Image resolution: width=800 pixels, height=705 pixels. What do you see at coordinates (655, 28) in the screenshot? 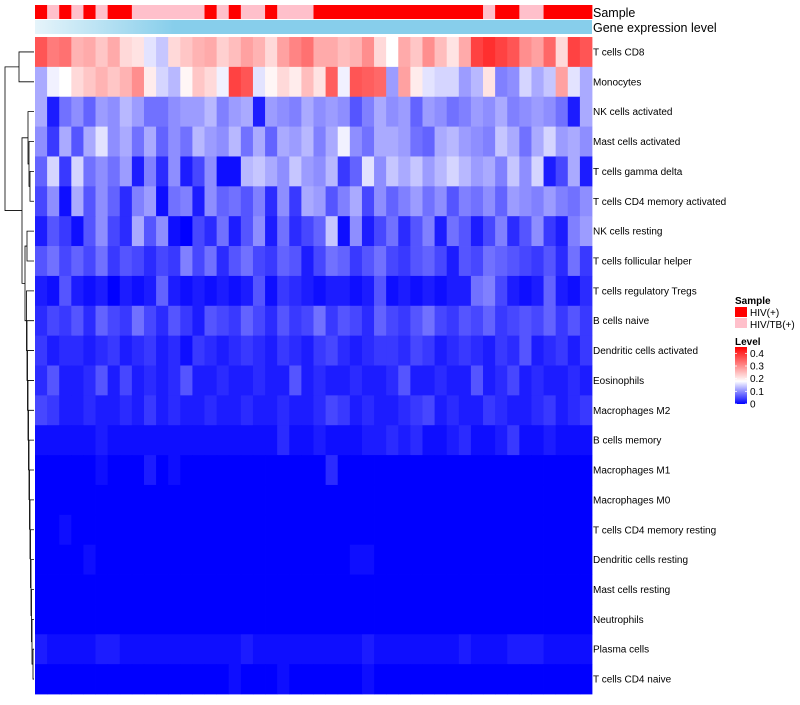
I see `expression-annotation-label: Gene expression level` at bounding box center [655, 28].